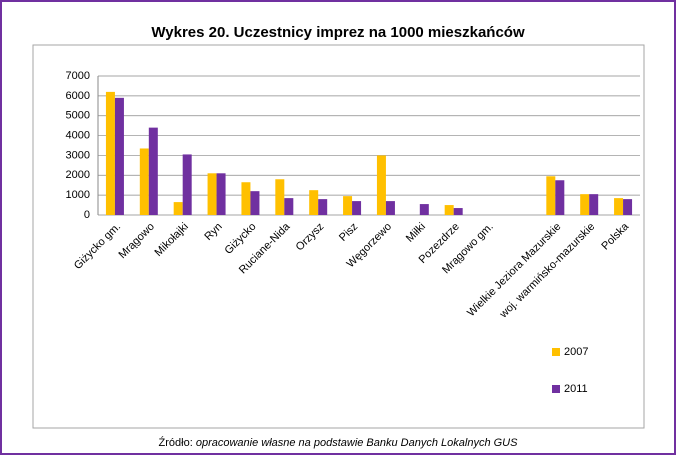 The image size is (676, 455). Describe the element at coordinates (78, 76) in the screenshot. I see `y-tick-label: 7000` at that location.